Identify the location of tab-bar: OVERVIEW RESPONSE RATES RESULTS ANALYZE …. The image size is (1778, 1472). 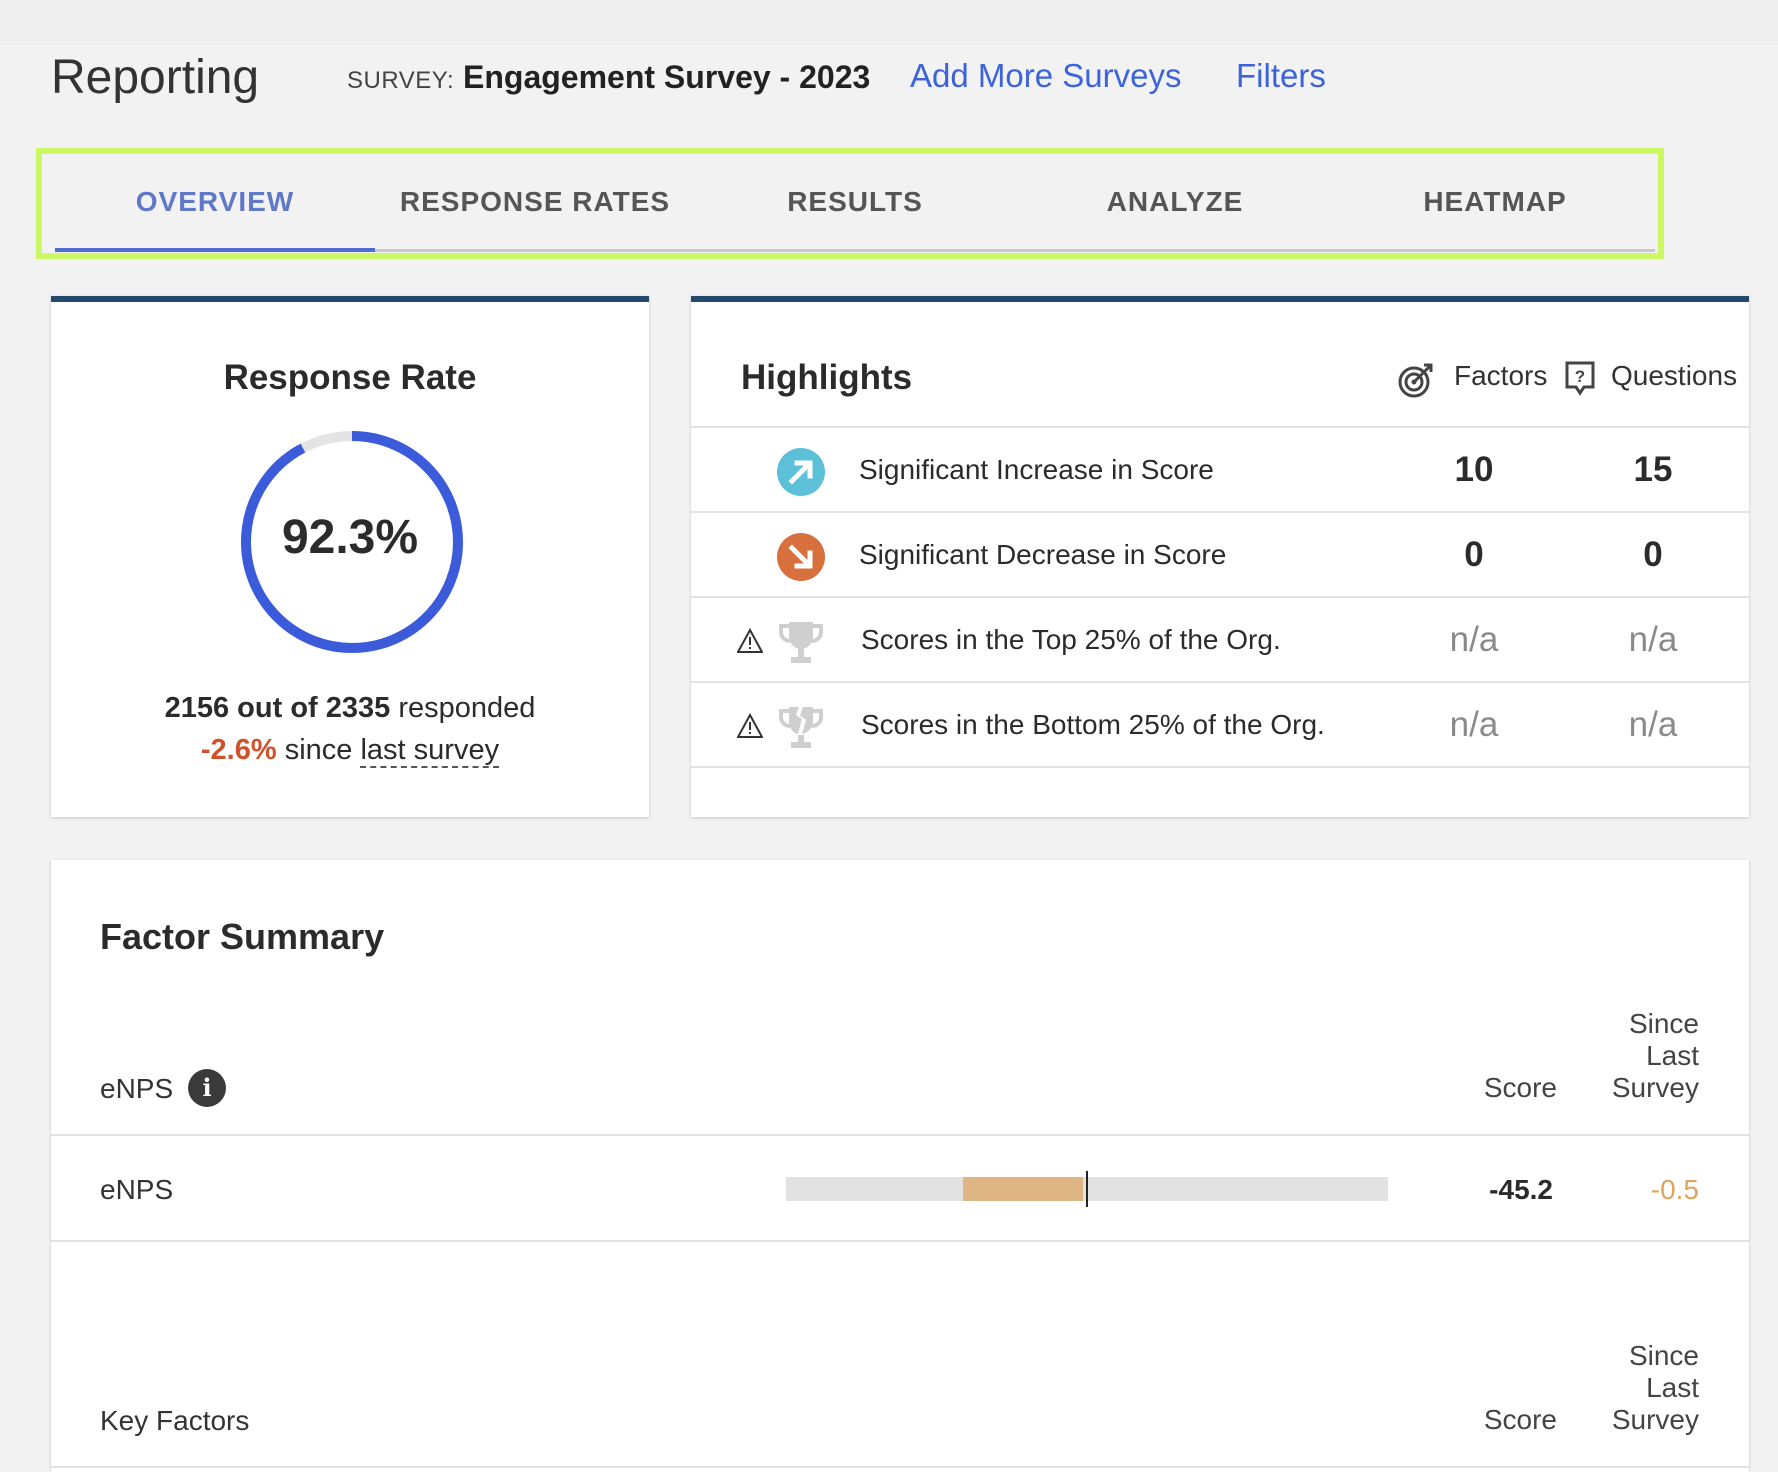
(855, 203).